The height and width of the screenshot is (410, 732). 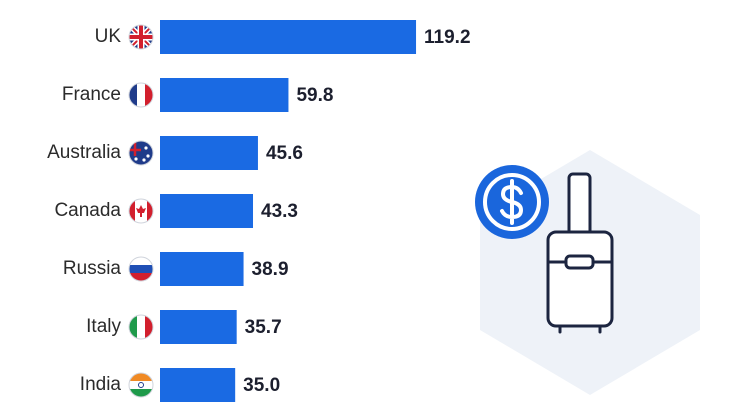 I want to click on category-label: France, so click(x=91, y=94).